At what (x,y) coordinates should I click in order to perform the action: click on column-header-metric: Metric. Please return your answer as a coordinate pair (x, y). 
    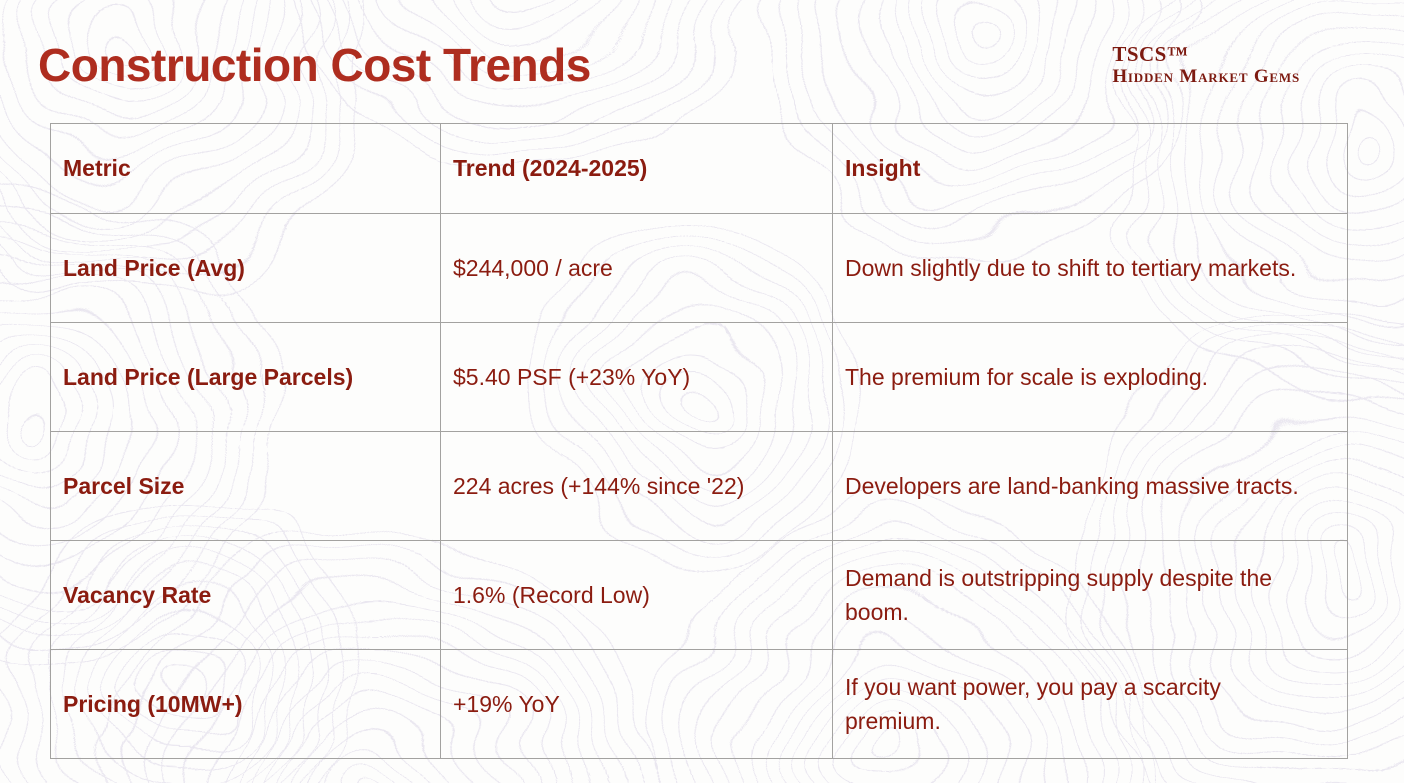
    Looking at the image, I should click on (245, 168).